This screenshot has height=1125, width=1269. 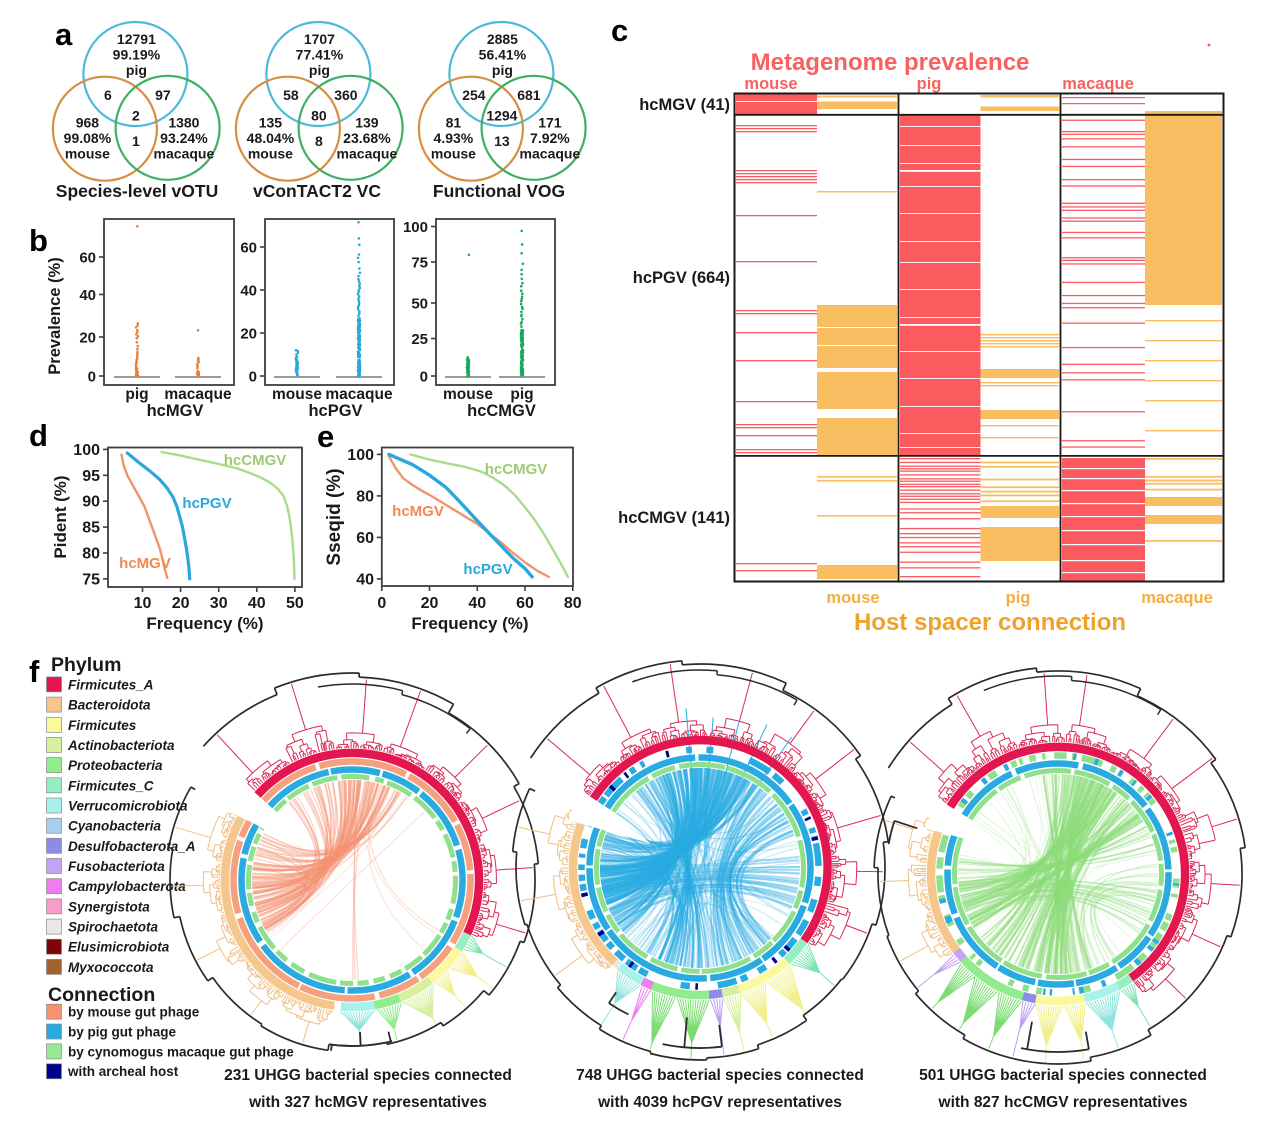 I want to click on svg-text: by cynomogus macaque gut phage, so click(x=181, y=1051).